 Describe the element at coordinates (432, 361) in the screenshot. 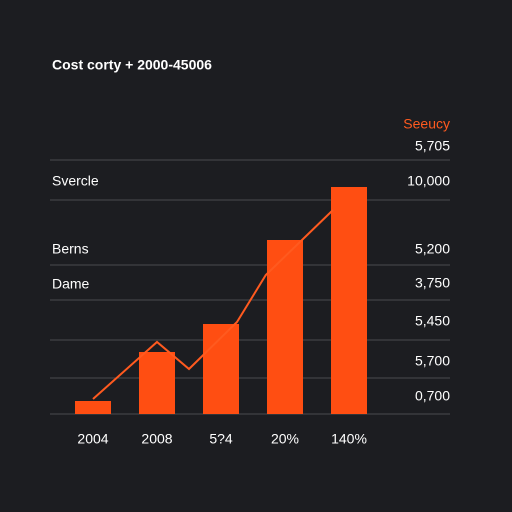

I see `value-label: 5,700` at that location.